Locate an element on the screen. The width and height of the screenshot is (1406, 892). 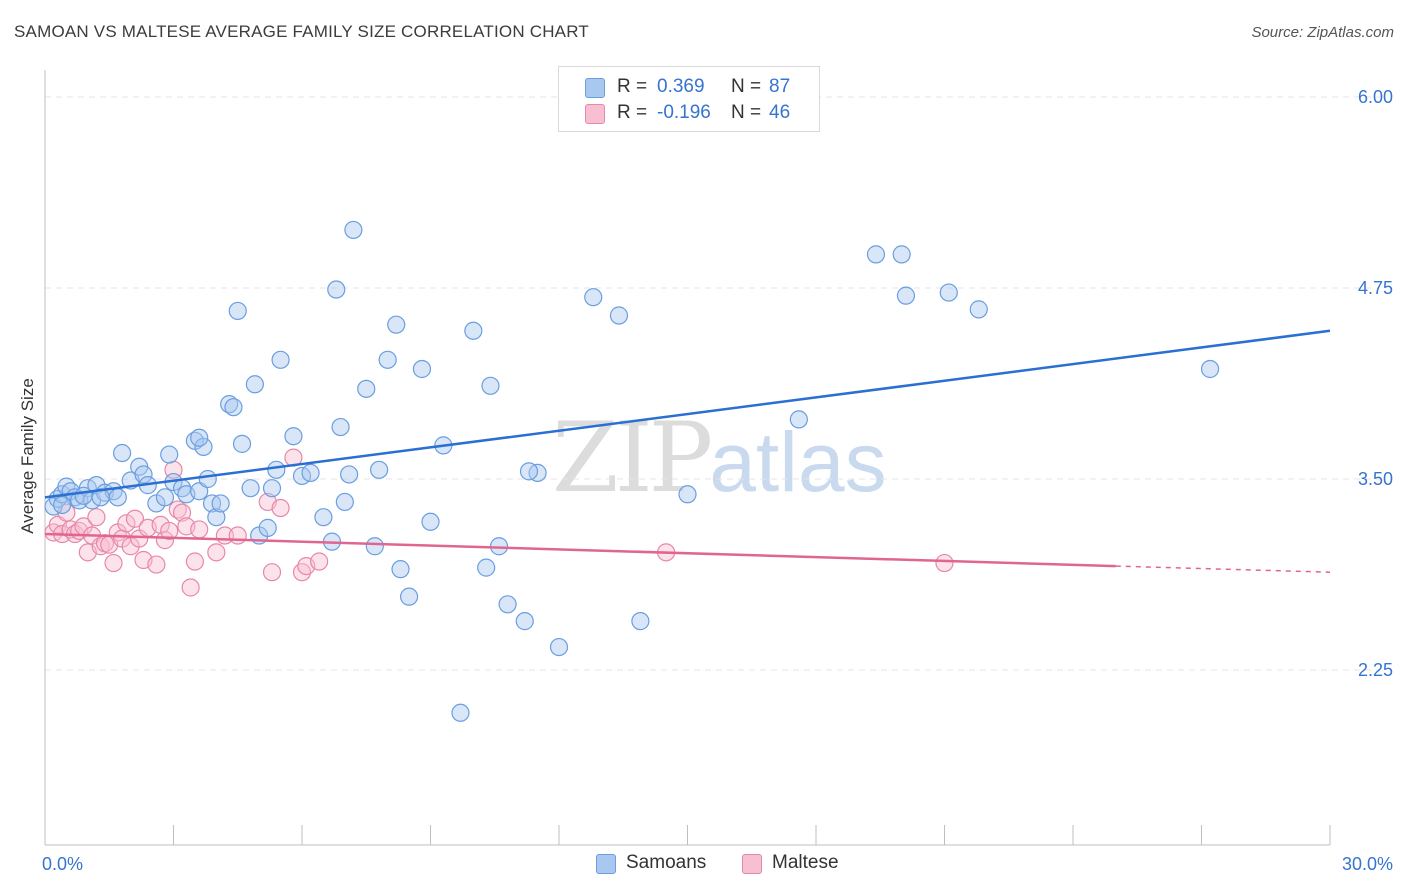
maltese-n-value: 46 is located at coordinates (780, 112).